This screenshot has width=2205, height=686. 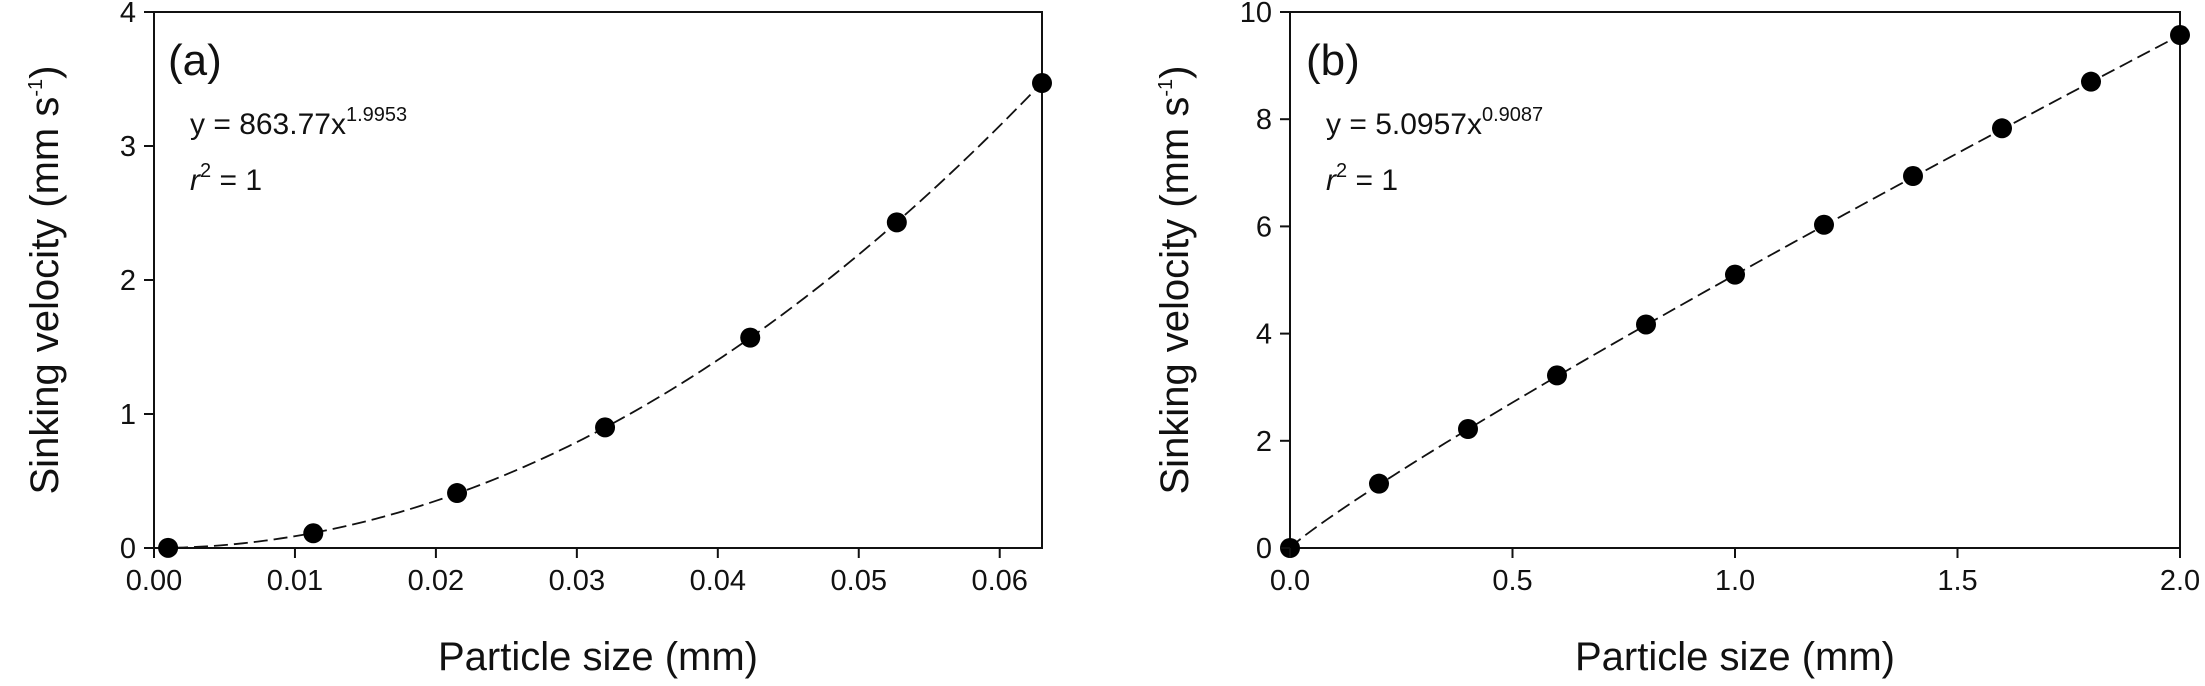 What do you see at coordinates (1264, 227) in the screenshot?
I see `y-tick-label-b: 6` at bounding box center [1264, 227].